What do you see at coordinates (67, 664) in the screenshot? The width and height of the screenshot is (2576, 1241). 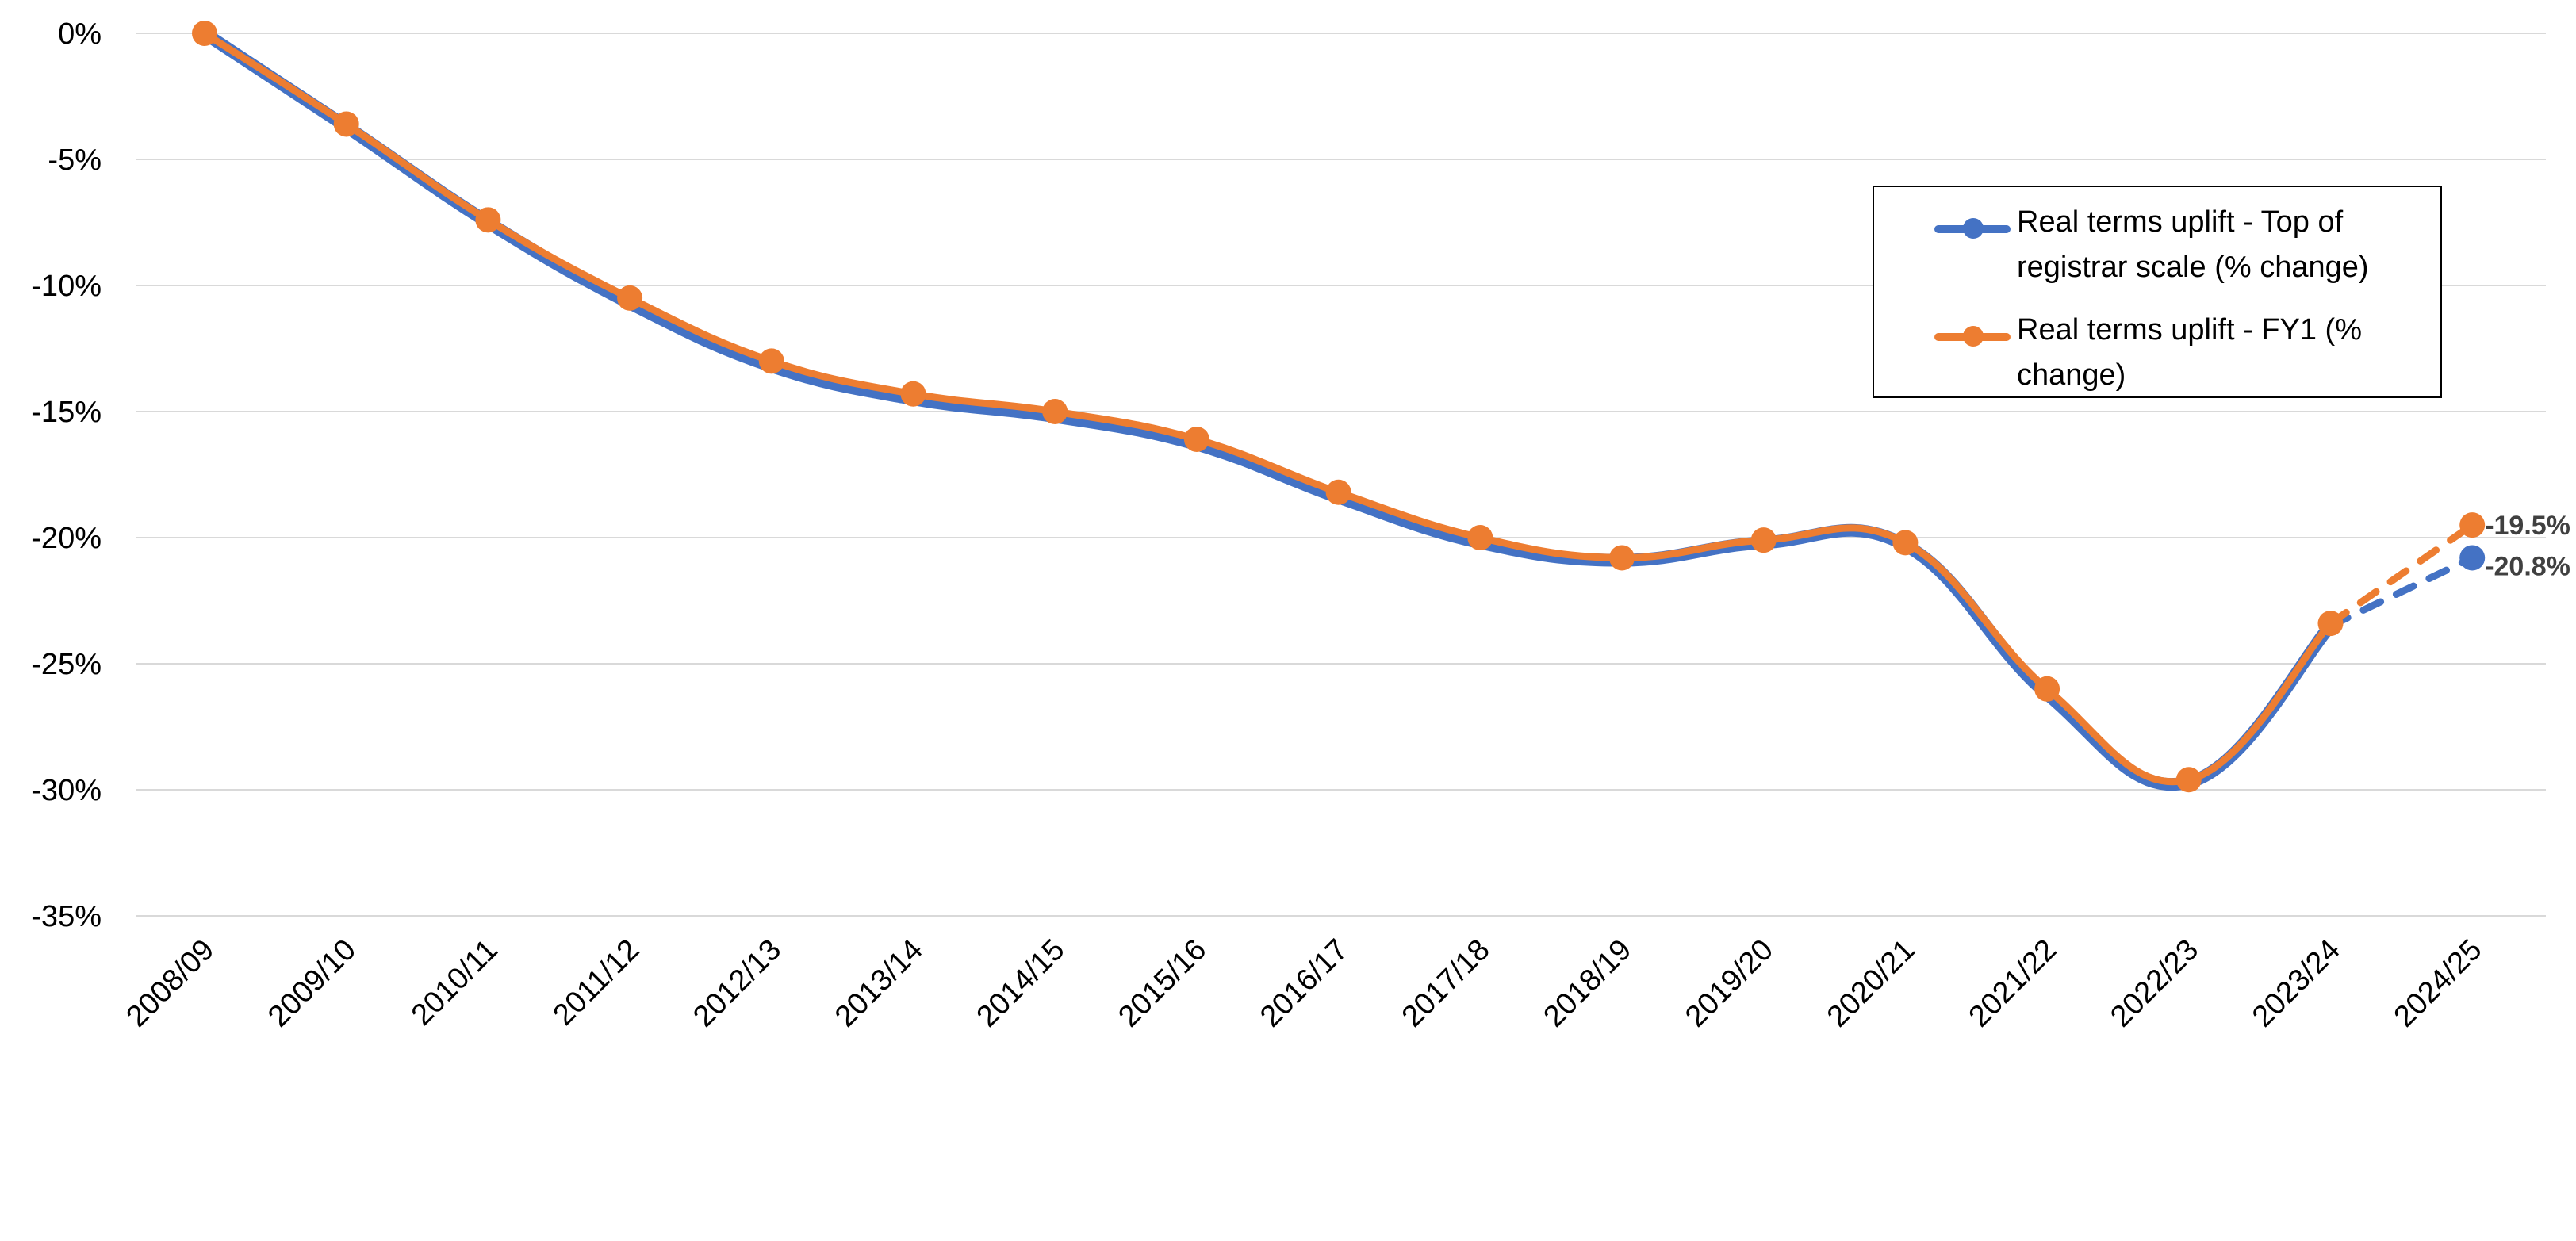 I see `y-tick-label: -25%` at bounding box center [67, 664].